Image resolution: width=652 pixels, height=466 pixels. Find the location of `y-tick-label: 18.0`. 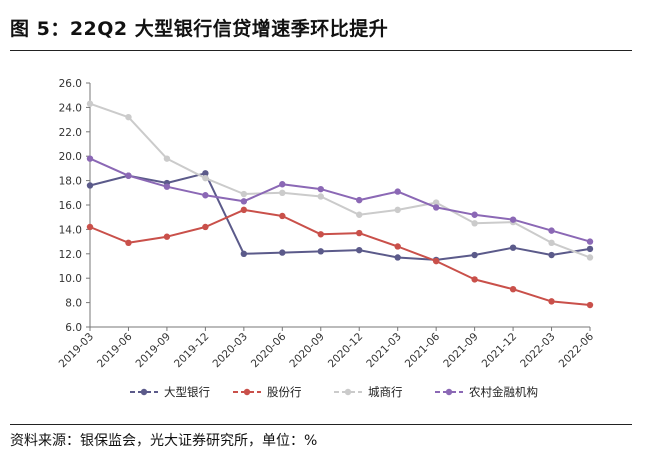

y-tick-label: 18.0 is located at coordinates (70, 182).